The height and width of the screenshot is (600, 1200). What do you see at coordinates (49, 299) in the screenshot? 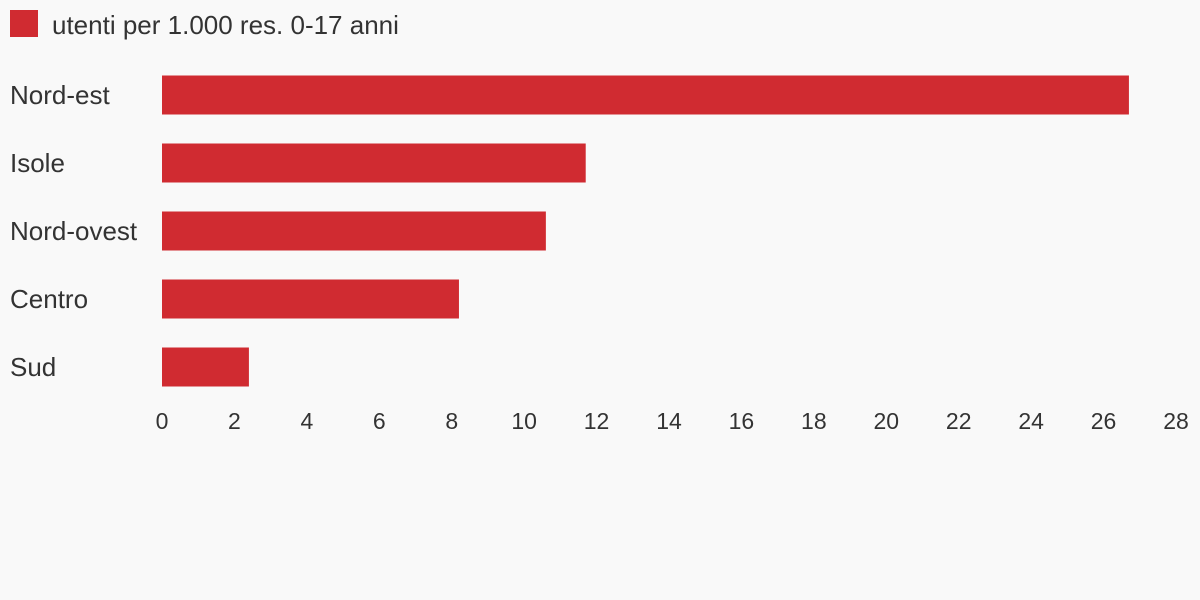
I see `y-tick-label: Centro` at bounding box center [49, 299].